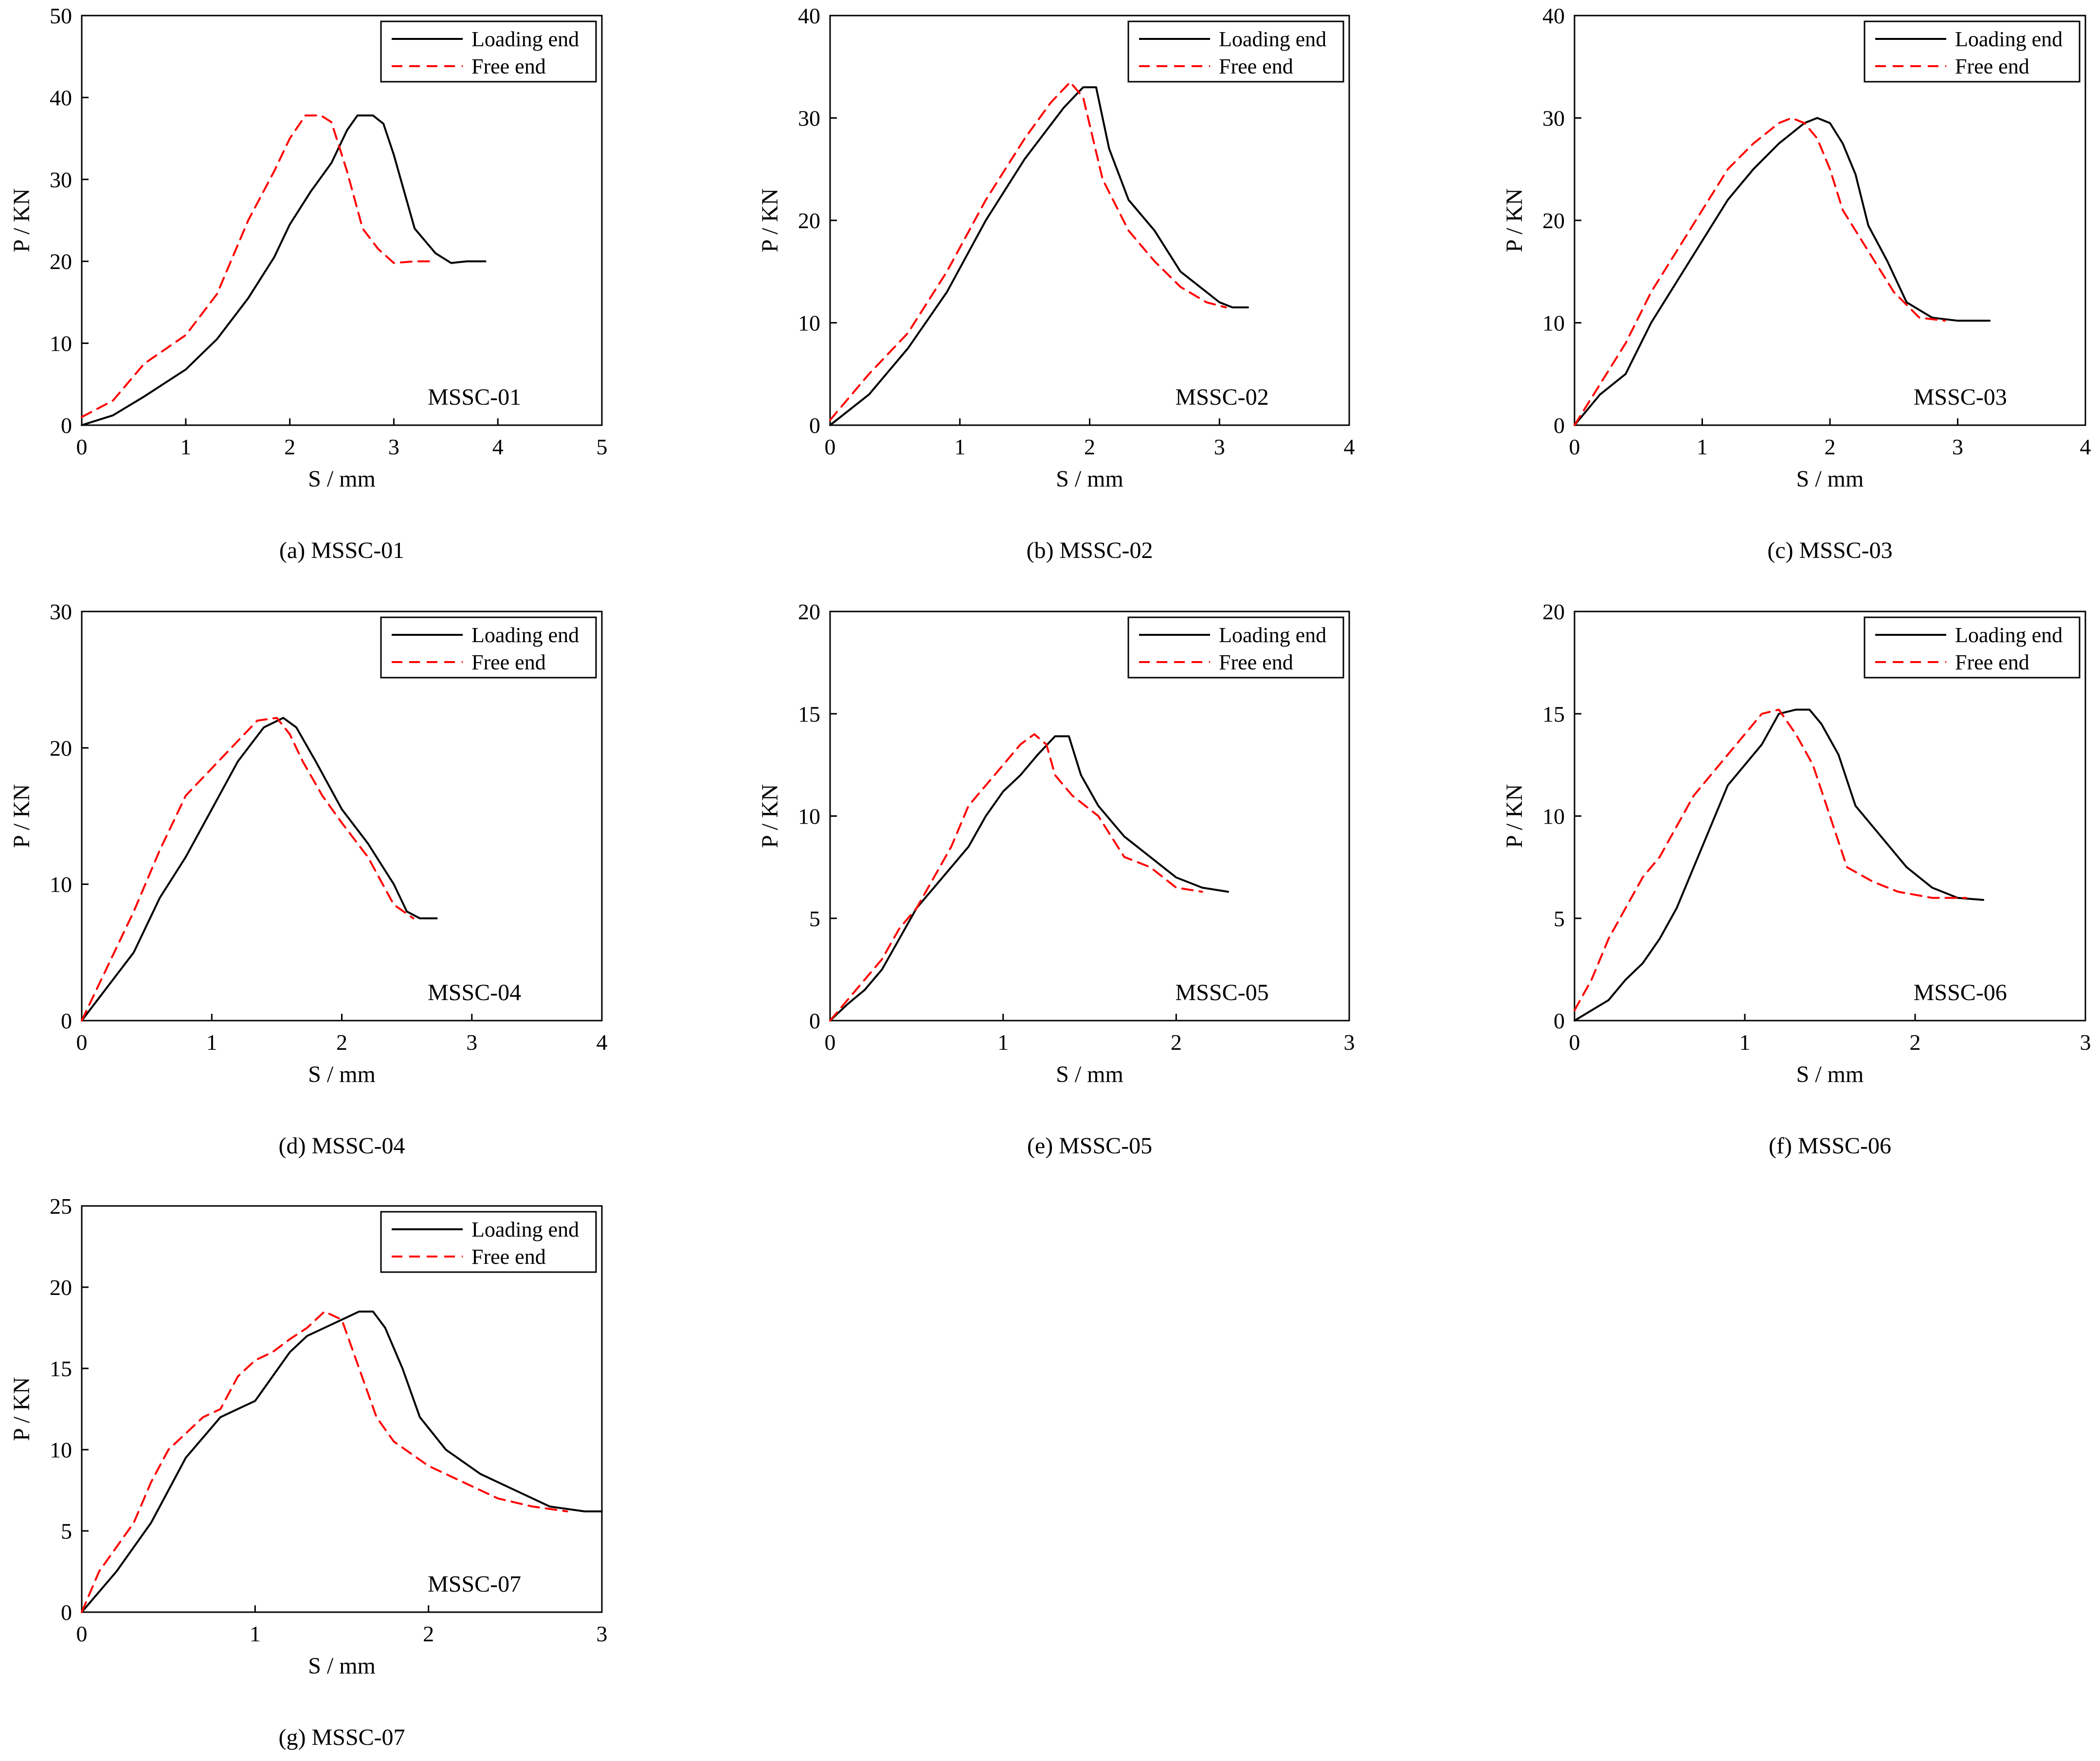 This screenshot has width=2100, height=1761. Describe the element at coordinates (1222, 993) in the screenshot. I see `specimen-label: MSSC-05` at that location.